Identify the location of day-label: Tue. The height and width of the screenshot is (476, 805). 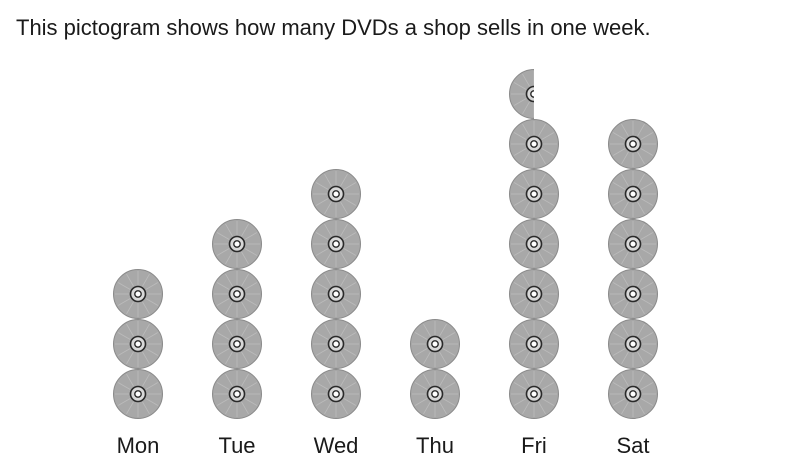
(236, 445).